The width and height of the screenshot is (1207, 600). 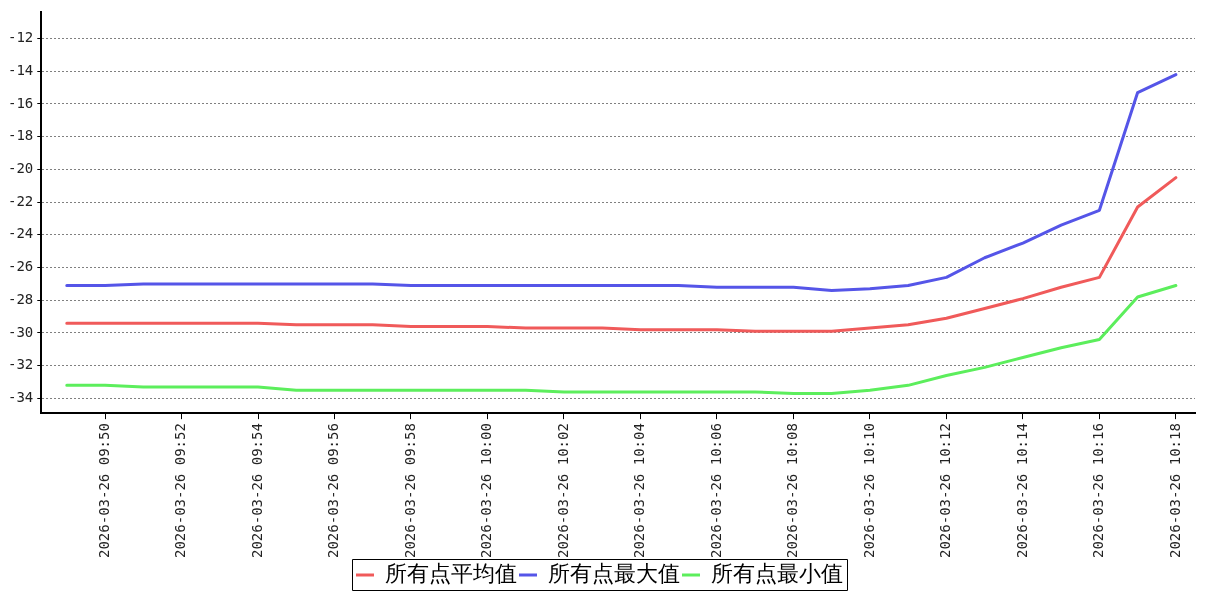 I want to click on y-tick-label: -34, so click(x=20, y=397).